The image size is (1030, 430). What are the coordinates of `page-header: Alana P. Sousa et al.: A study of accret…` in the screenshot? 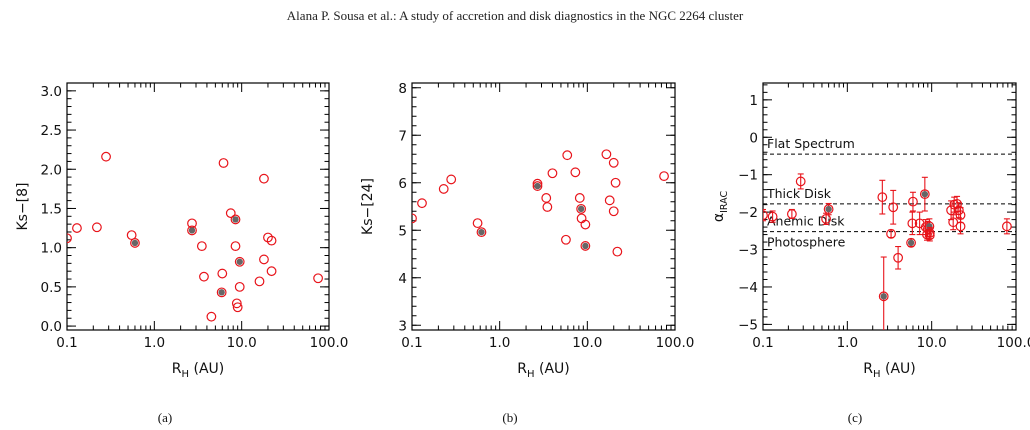 It's located at (515, 15).